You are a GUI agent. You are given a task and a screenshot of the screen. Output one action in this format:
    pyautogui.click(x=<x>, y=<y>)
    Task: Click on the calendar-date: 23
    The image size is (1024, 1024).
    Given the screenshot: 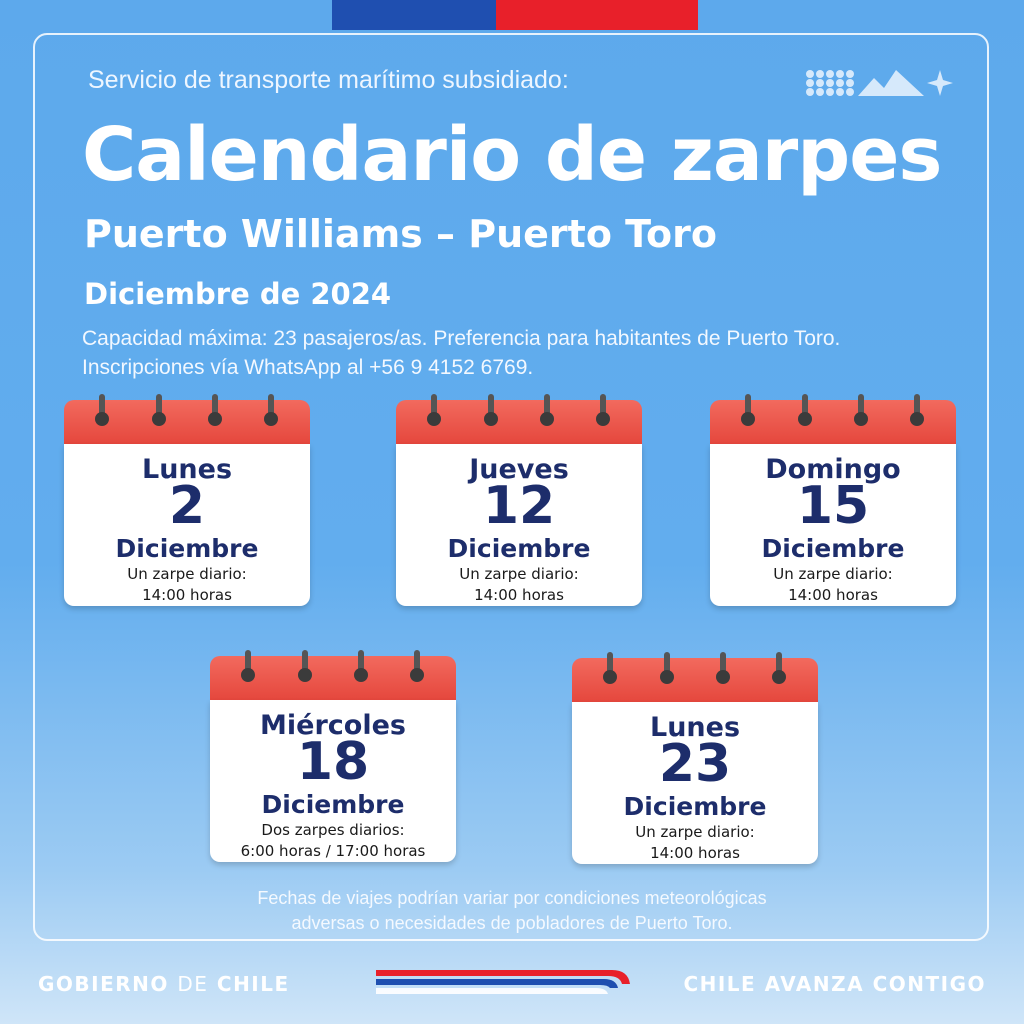 What is the action you would take?
    pyautogui.click(x=695, y=764)
    